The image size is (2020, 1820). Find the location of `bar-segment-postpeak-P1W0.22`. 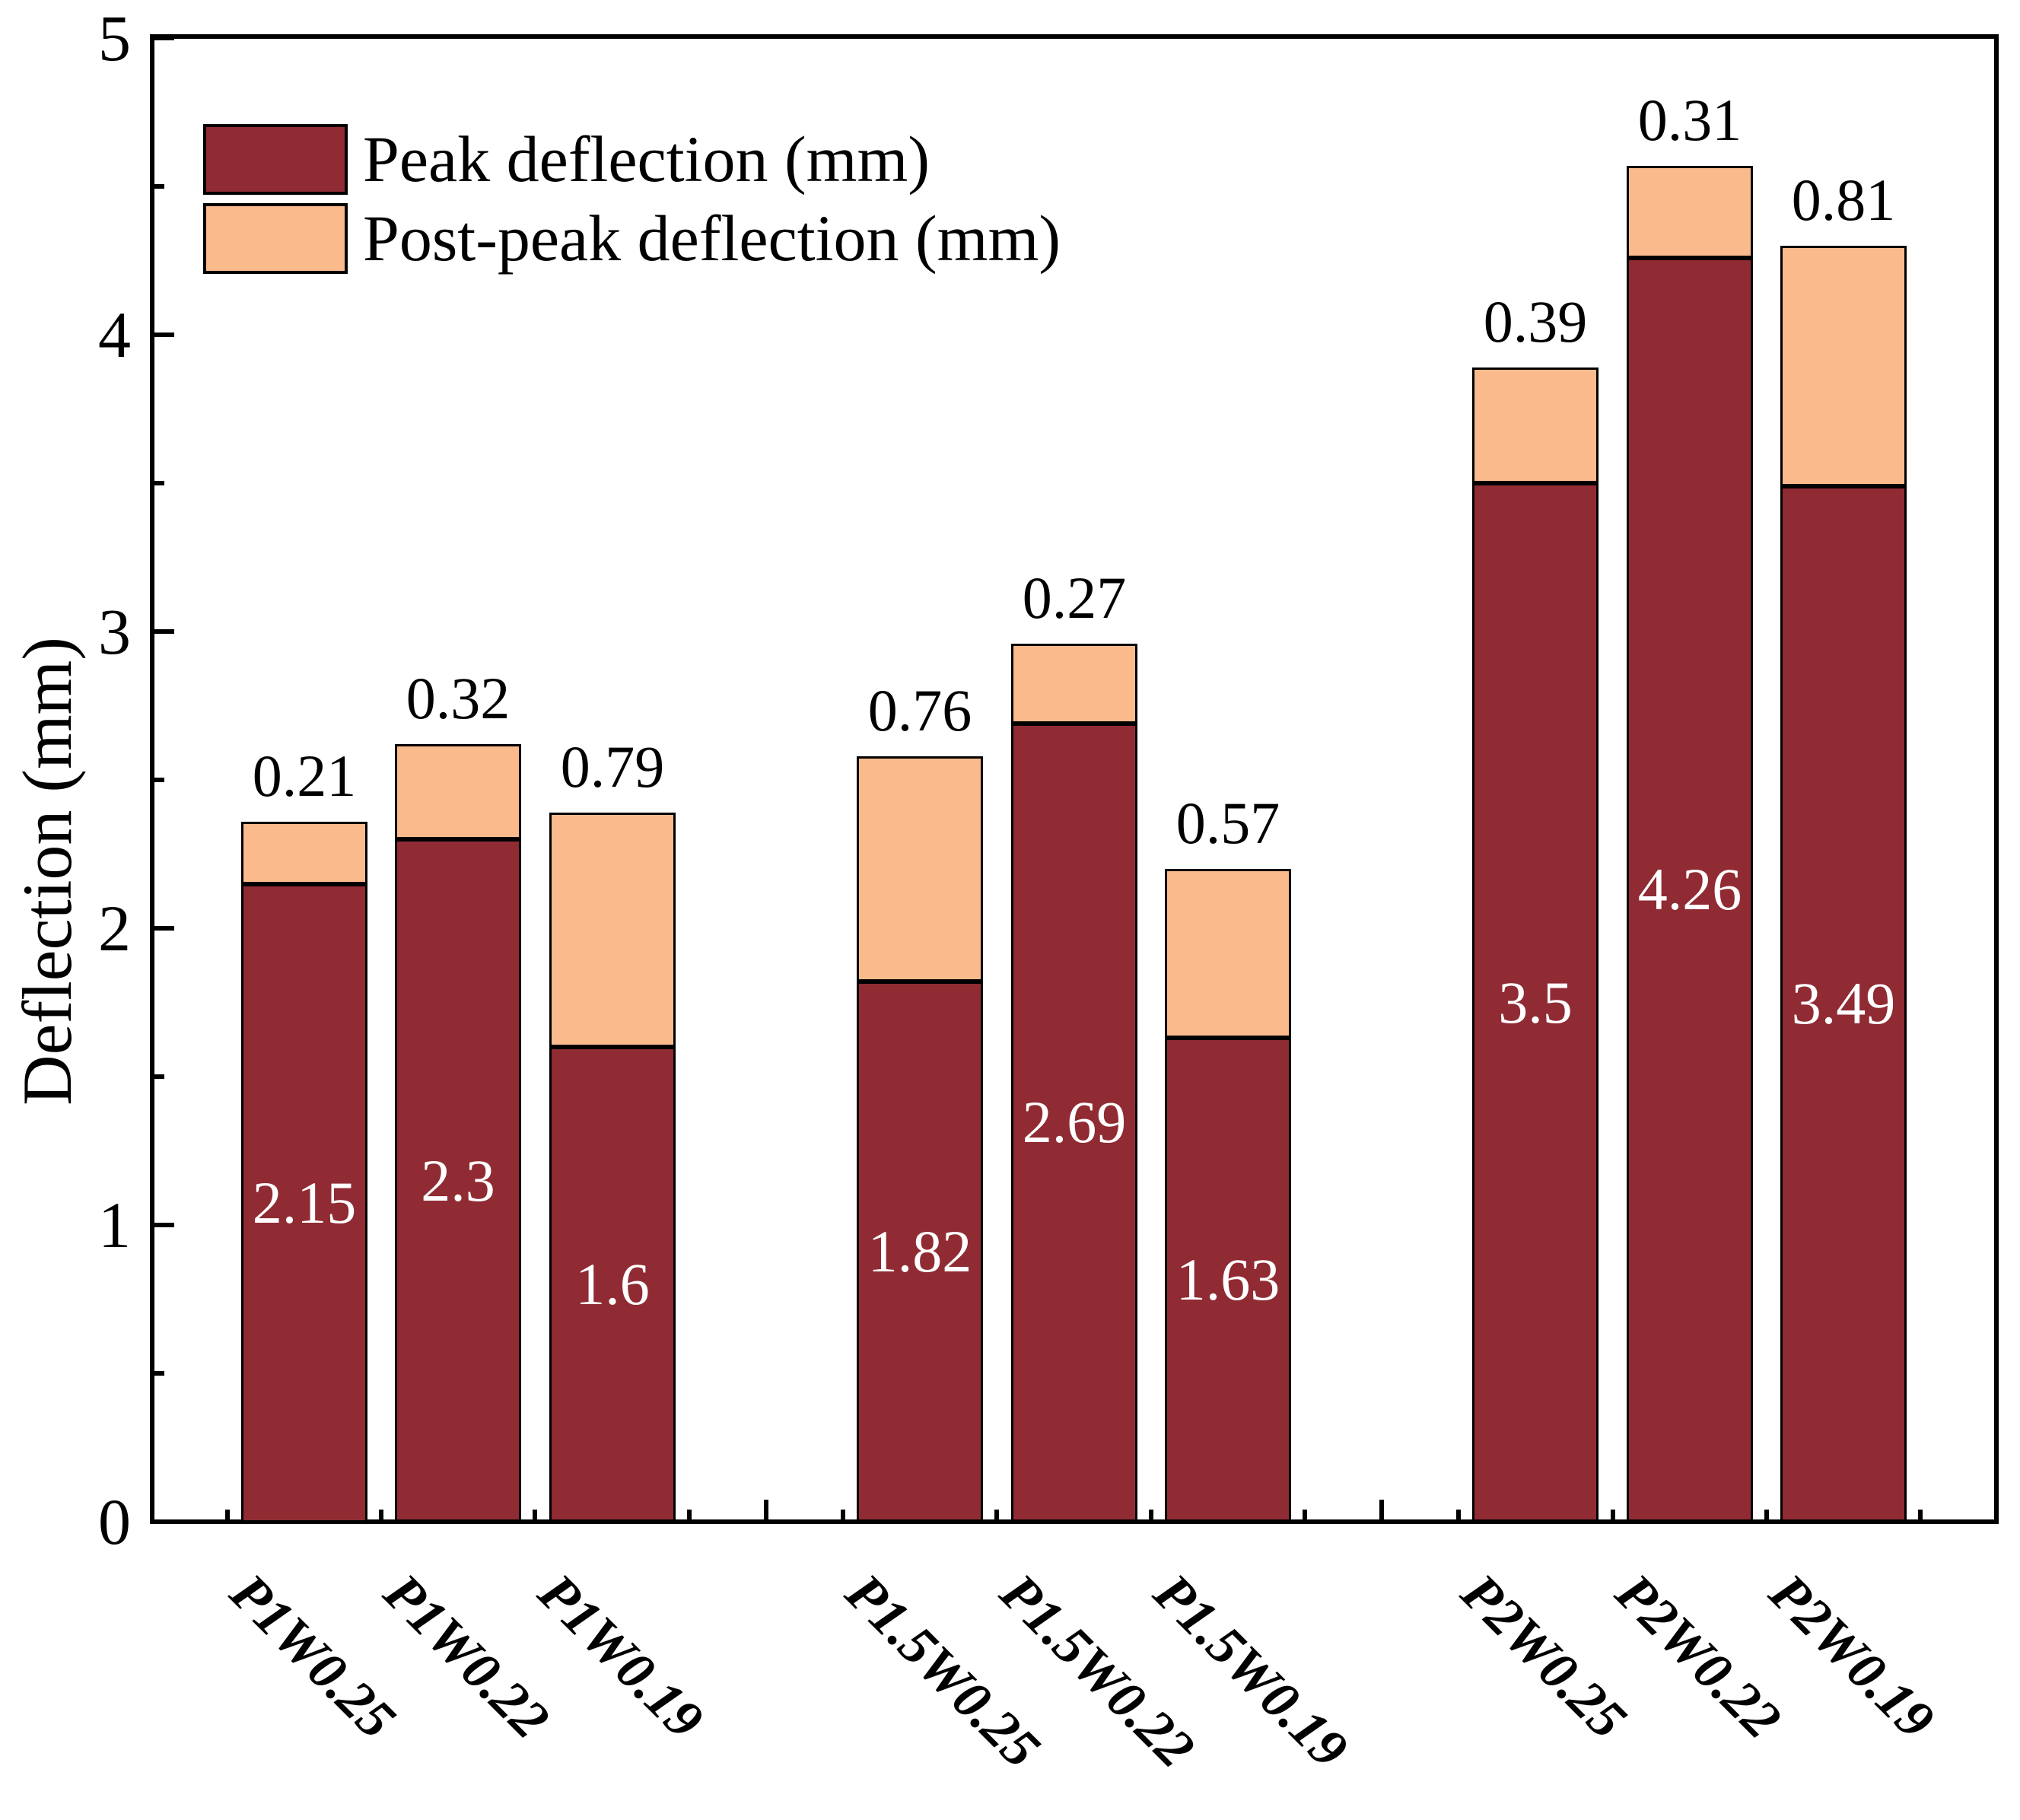

bar-segment-postpeak-P1W0.22 is located at coordinates (458, 791).